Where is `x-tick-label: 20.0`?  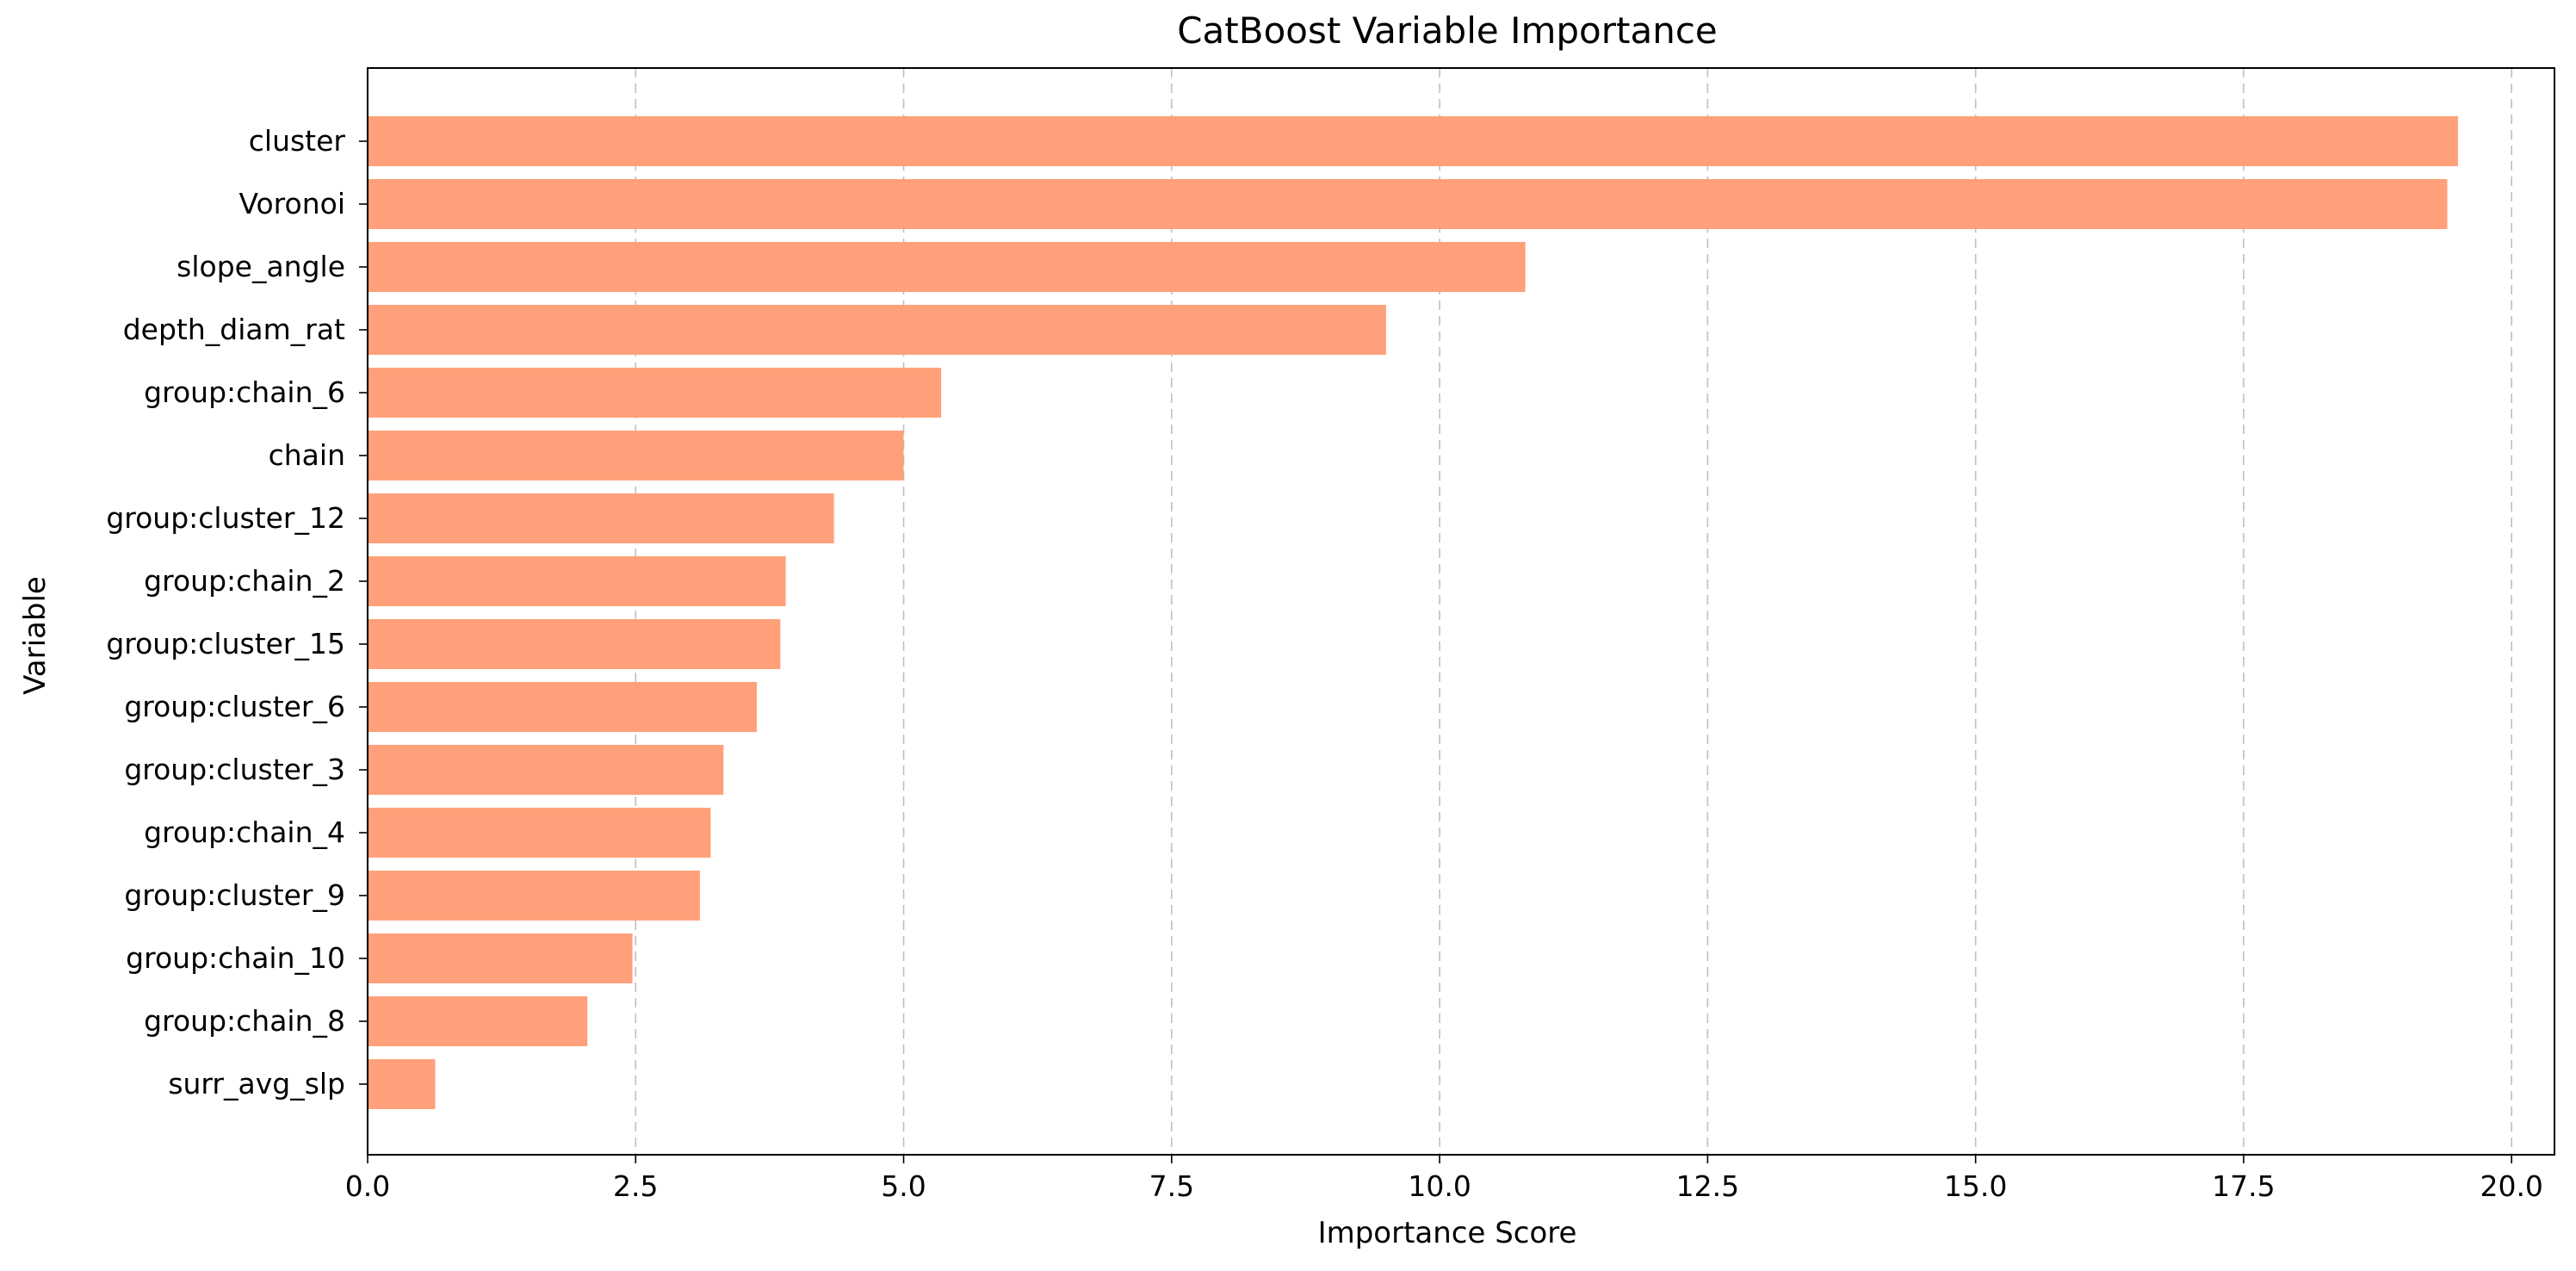 x-tick-label: 20.0 is located at coordinates (2511, 1186).